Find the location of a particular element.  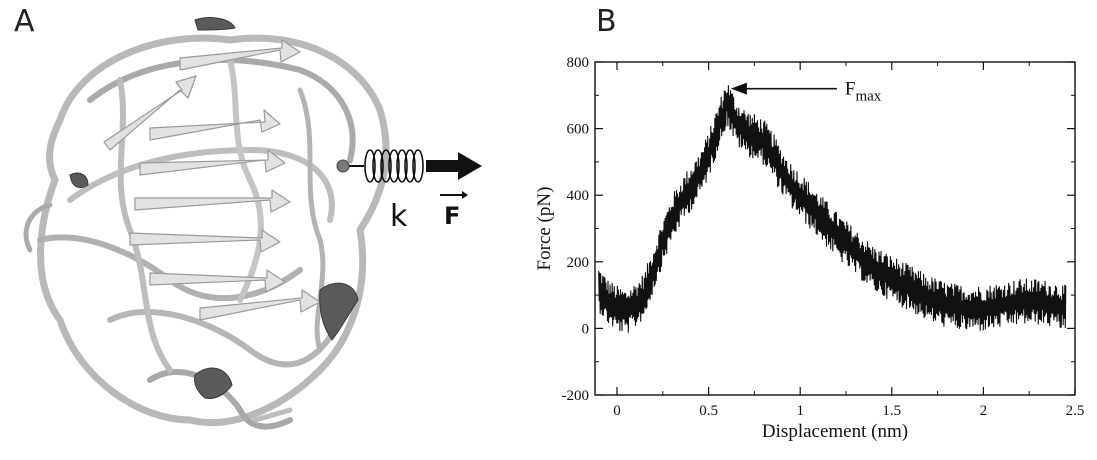

fmax-annotation: Fmax is located at coordinates (806, 92).